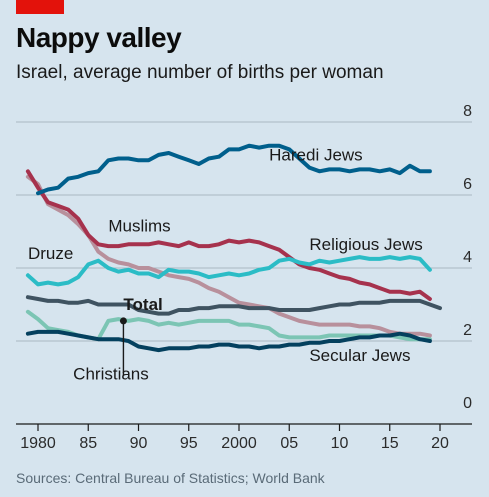 The height and width of the screenshot is (497, 489). Describe the element at coordinates (467, 403) in the screenshot. I see `y-tick-label: 0` at that location.